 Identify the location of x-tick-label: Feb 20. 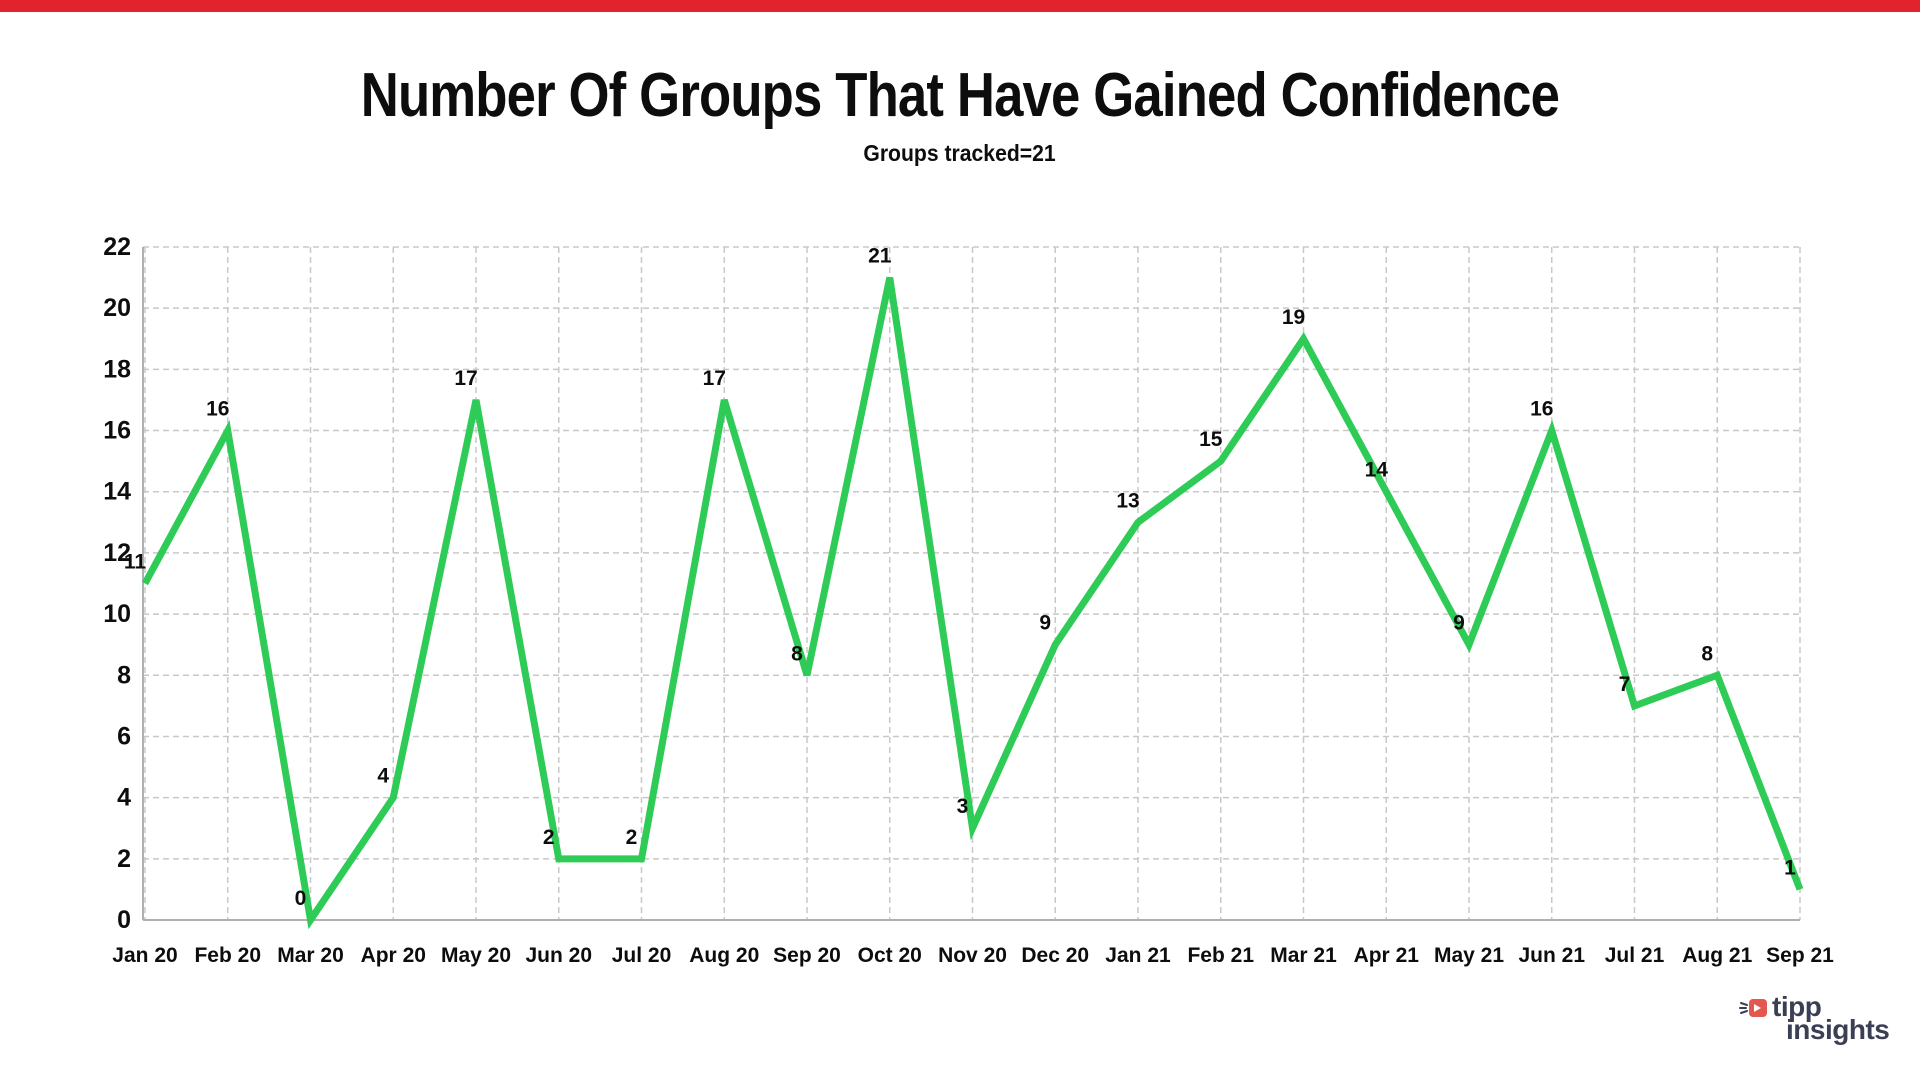
(227, 955).